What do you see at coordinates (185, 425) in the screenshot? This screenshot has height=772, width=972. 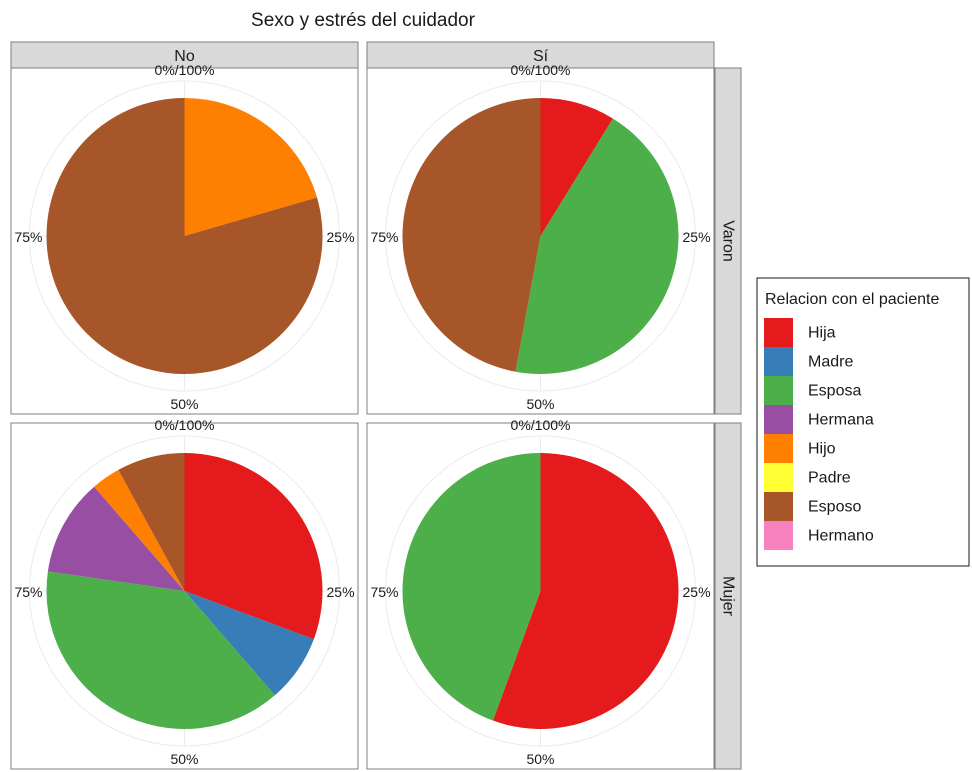 I see `panel-mujer-no-axis-label-0: 0%/100%` at bounding box center [185, 425].